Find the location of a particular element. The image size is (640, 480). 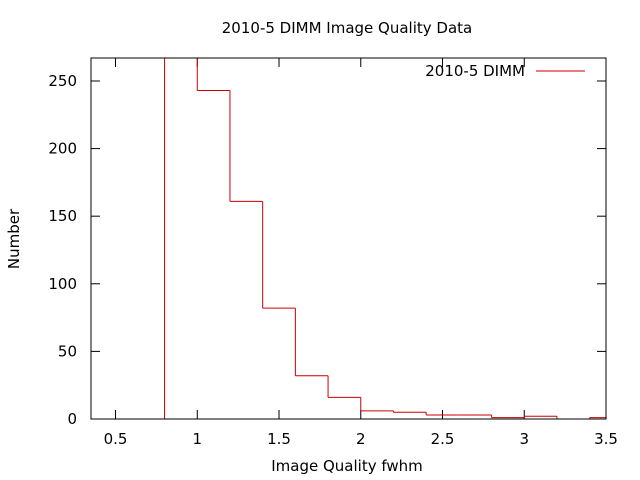

x-tick-label: 1 is located at coordinates (197, 439).